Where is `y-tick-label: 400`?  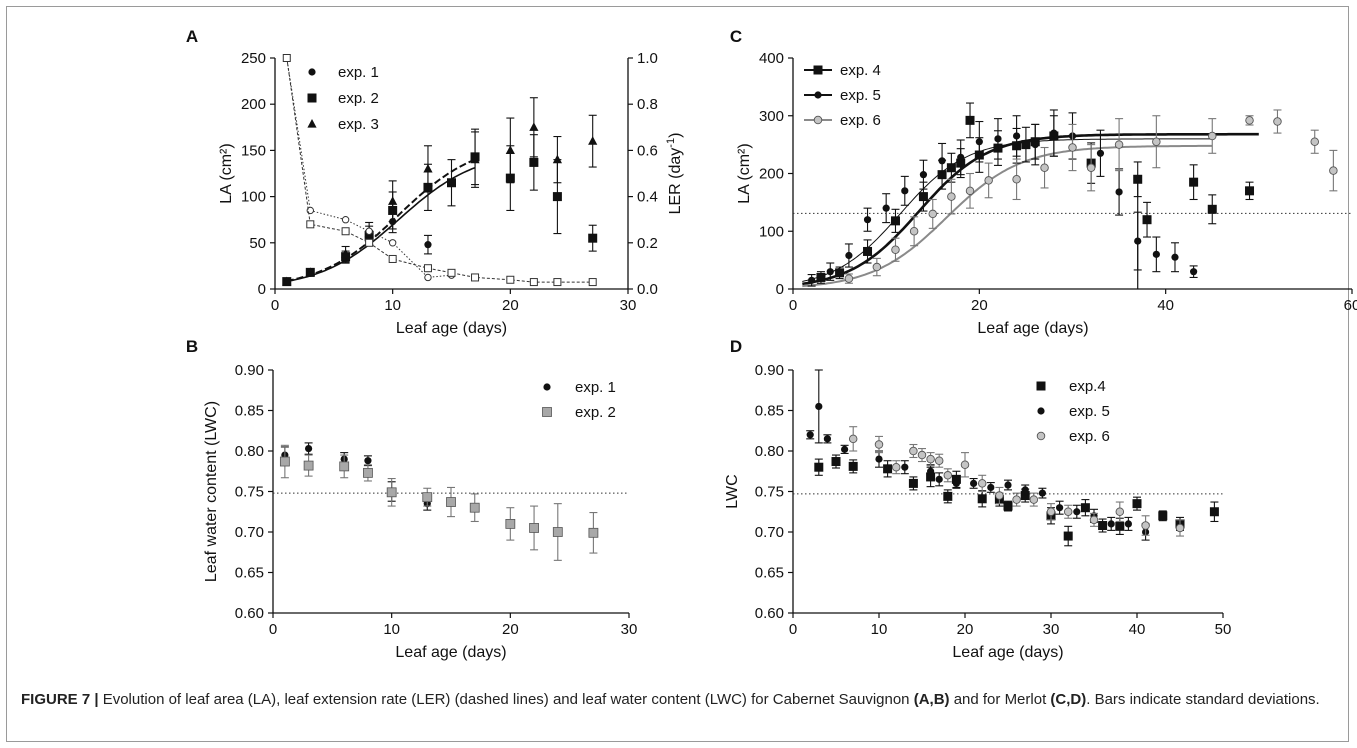 y-tick-label: 400 is located at coordinates (771, 58).